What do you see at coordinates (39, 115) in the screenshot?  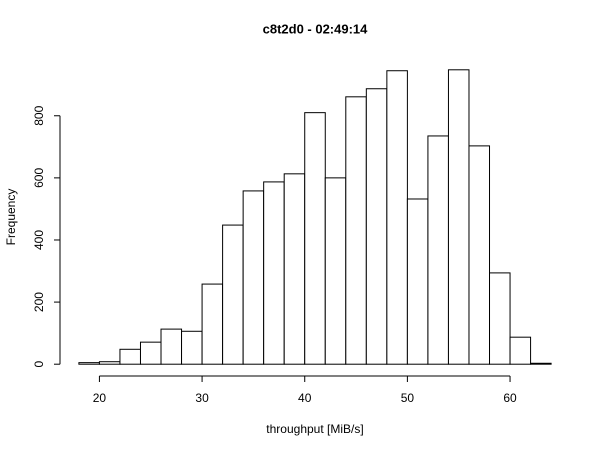 I see `y-tick-label: 800` at bounding box center [39, 115].